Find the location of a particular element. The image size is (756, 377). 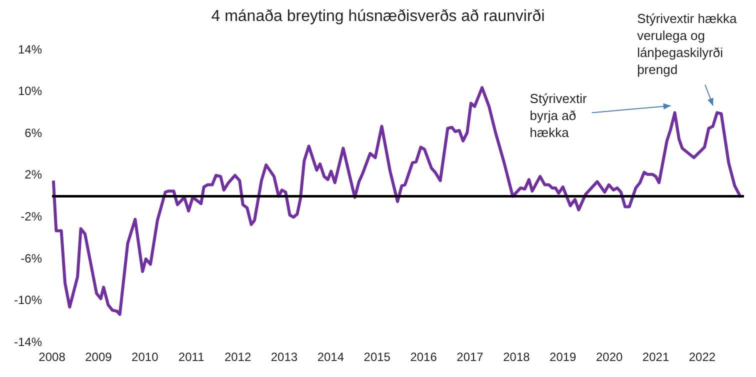

x-tick-label: 2016 is located at coordinates (424, 357).